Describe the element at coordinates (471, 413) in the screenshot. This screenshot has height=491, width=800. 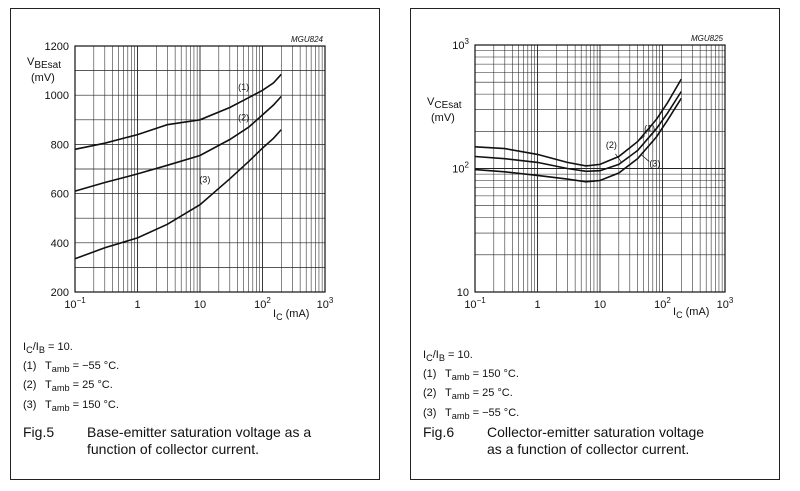
I see `legend-item-3: (3) Tamb = −55 °C.` at that location.